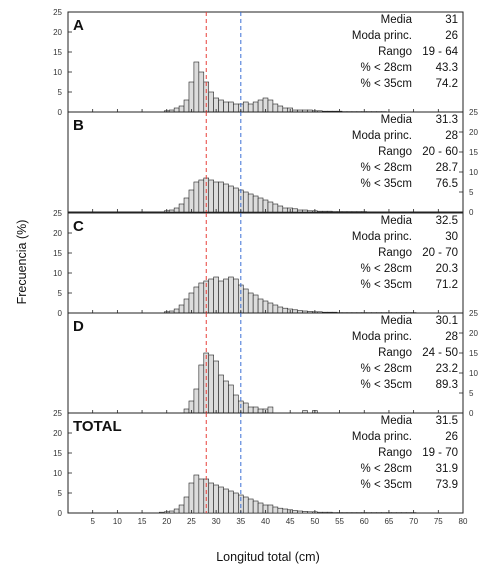  Describe the element at coordinates (440, 152) in the screenshot. I see `stat-value-rango: 20 - 60` at that location.